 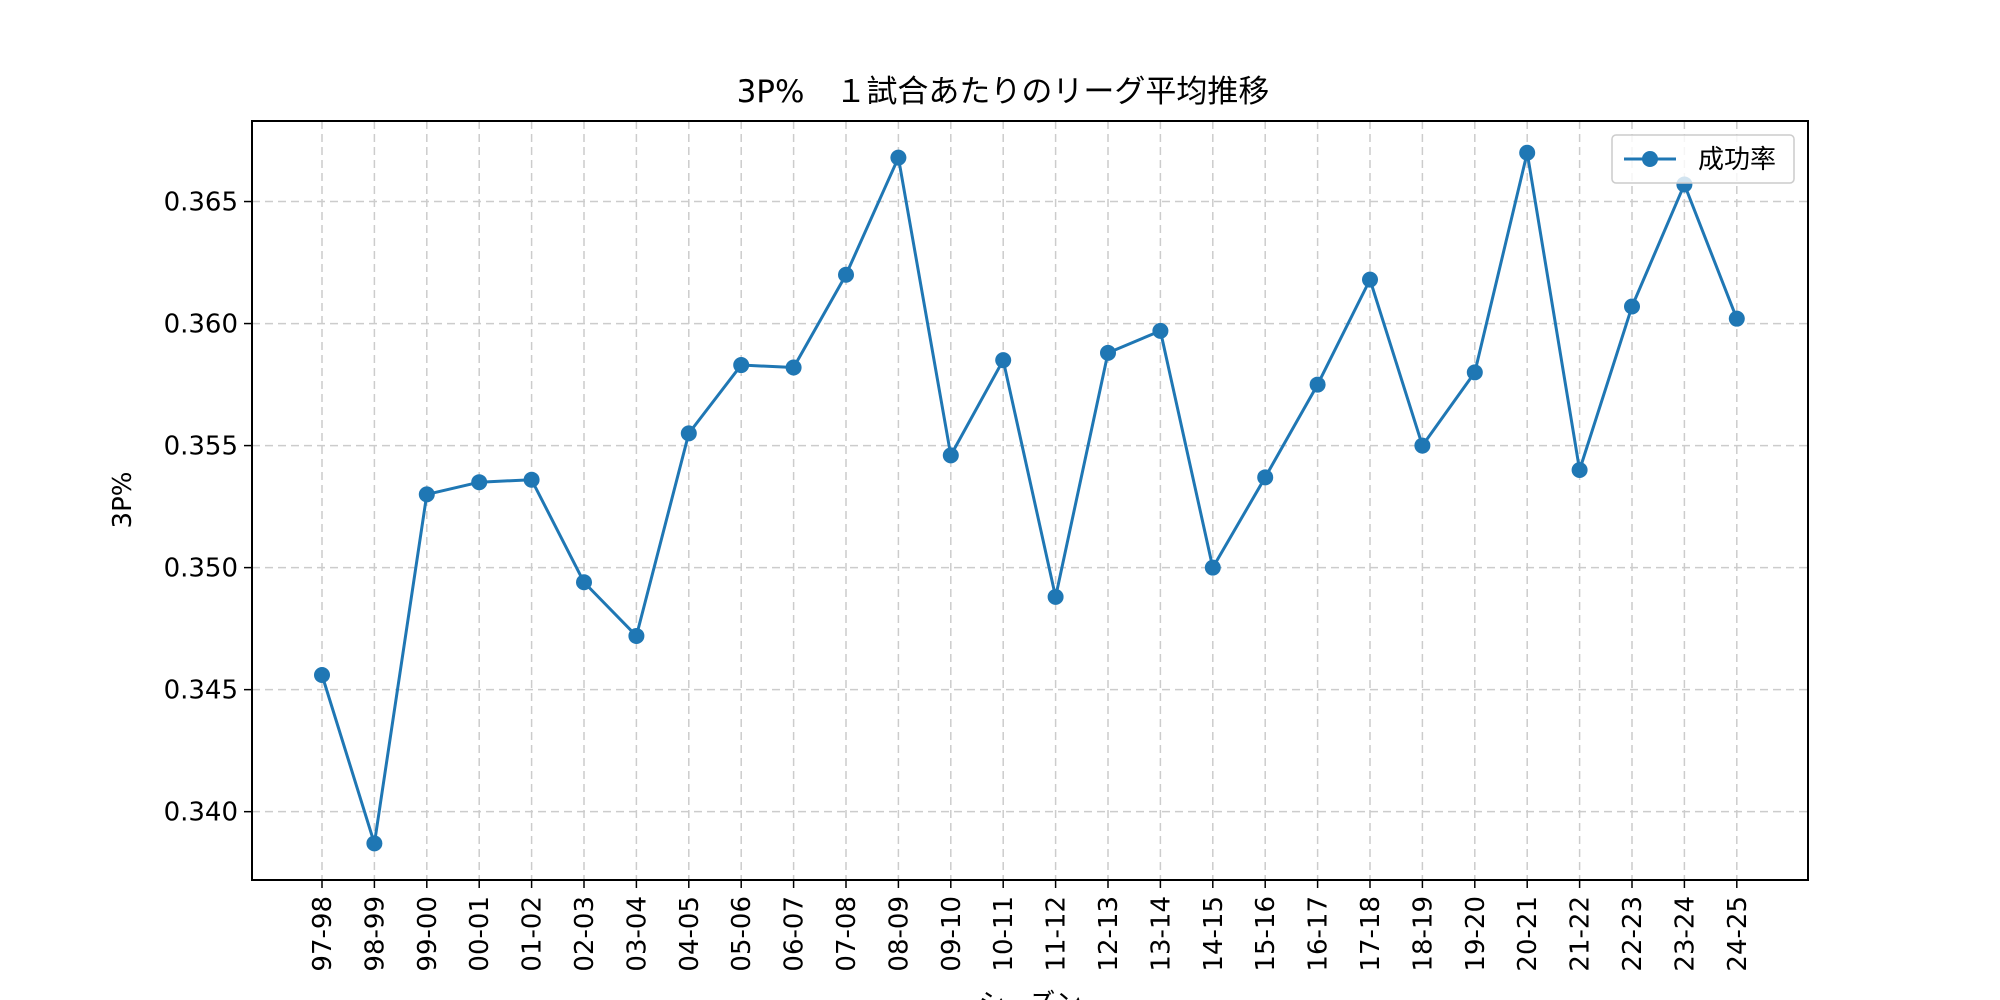 What do you see at coordinates (1161, 934) in the screenshot?
I see `x-tick-label: 13-14` at bounding box center [1161, 934].